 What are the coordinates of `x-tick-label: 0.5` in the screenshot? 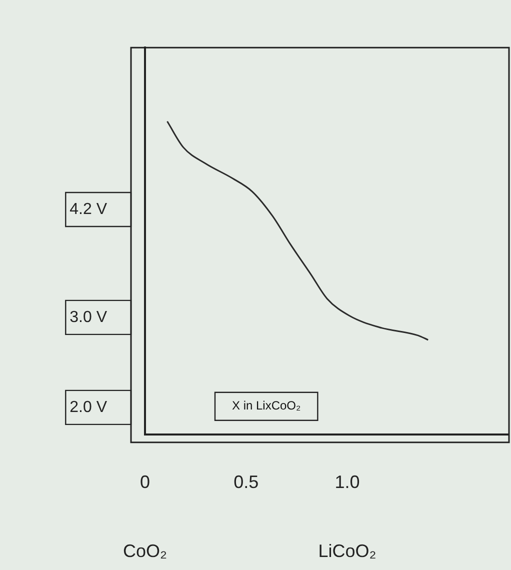 It's located at (246, 482).